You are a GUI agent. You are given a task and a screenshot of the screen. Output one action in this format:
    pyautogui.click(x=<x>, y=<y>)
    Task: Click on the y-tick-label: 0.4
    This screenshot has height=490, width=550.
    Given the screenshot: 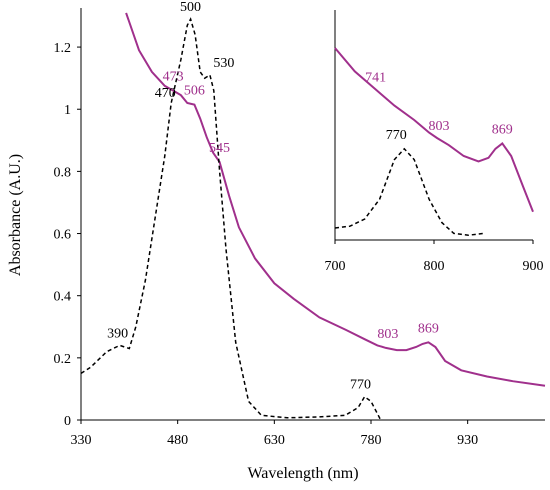 What is the action you would take?
    pyautogui.click(x=63, y=297)
    